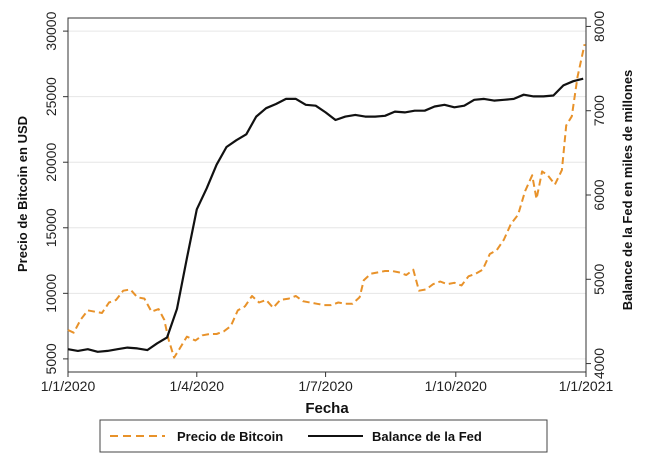  What do you see at coordinates (325, 386) in the screenshot?
I see `x-tick-label: 1/7/2020` at bounding box center [325, 386].